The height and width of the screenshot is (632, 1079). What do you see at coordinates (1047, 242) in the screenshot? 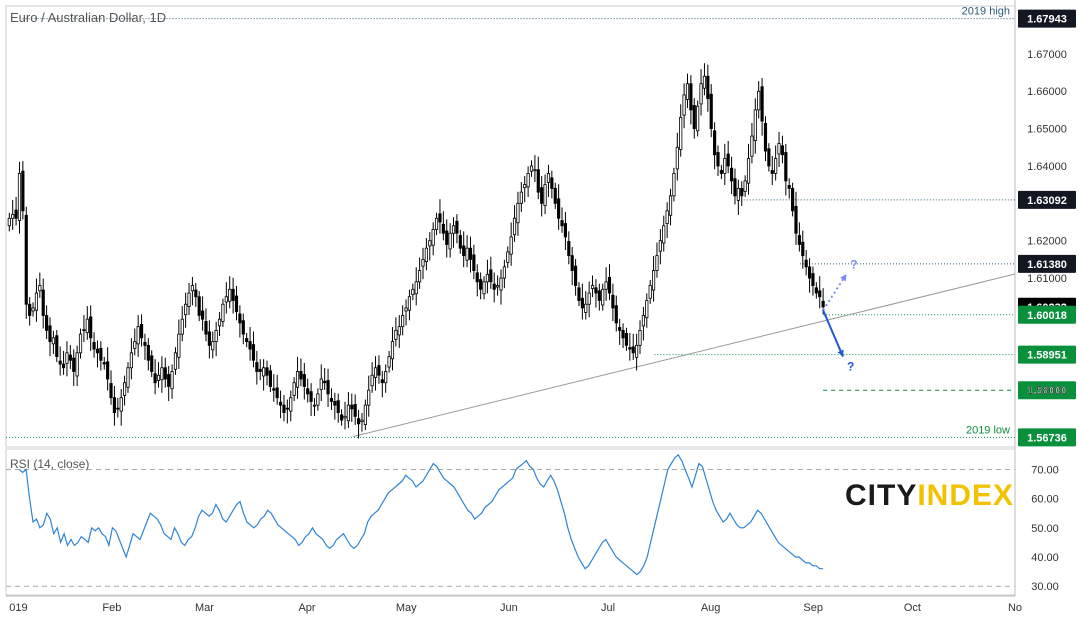
I see `price-tick-4: 1.62000` at bounding box center [1047, 242].